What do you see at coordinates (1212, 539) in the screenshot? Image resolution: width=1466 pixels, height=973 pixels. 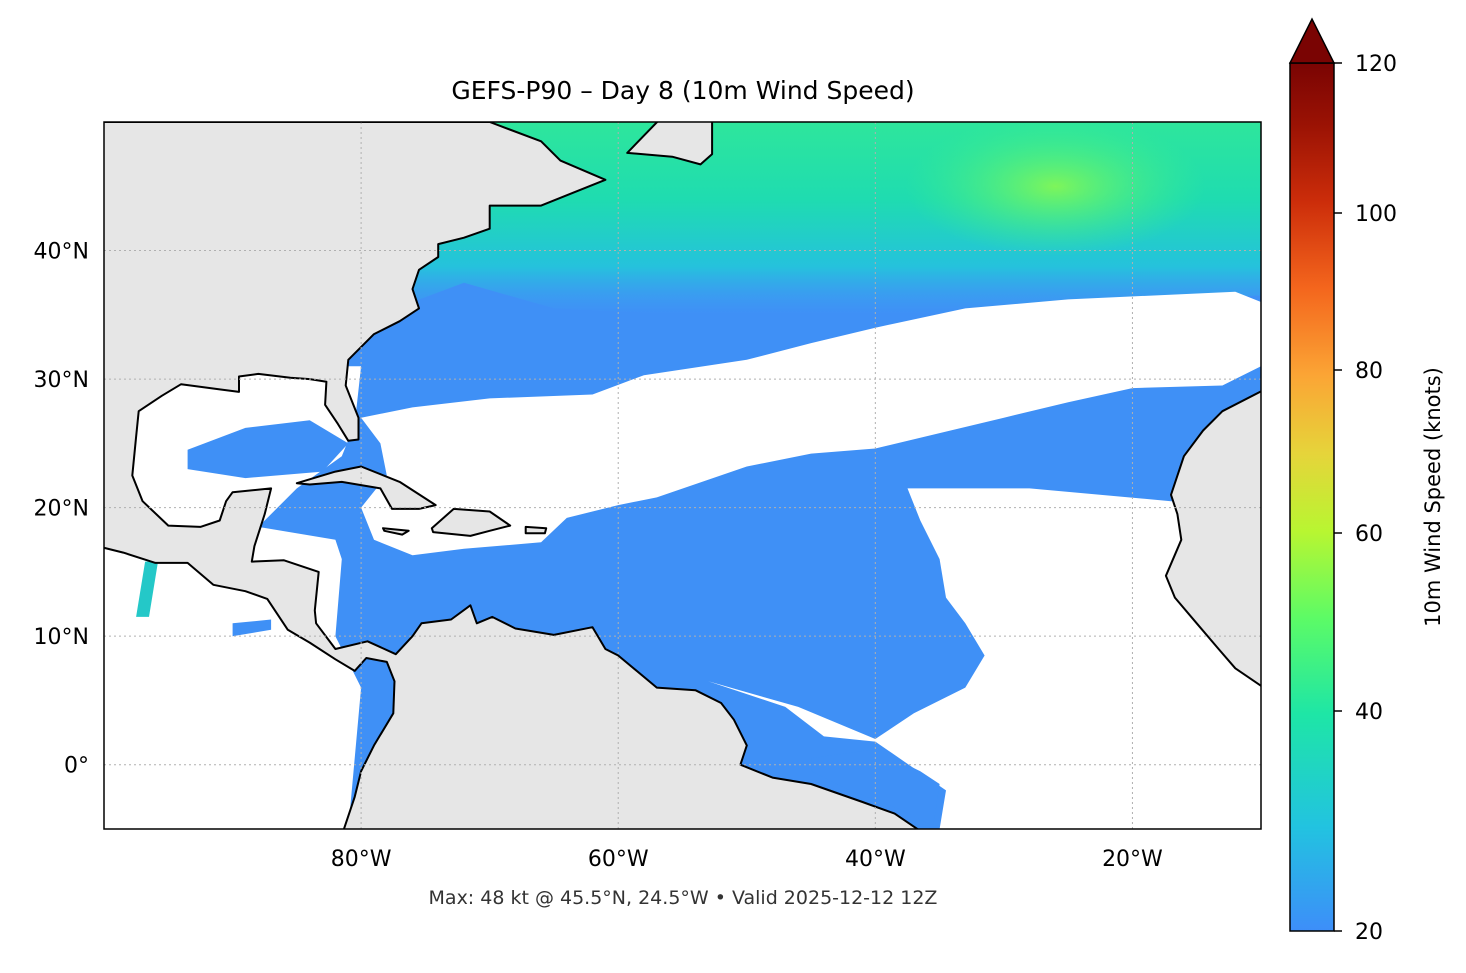 I see `land-africa` at bounding box center [1212, 539].